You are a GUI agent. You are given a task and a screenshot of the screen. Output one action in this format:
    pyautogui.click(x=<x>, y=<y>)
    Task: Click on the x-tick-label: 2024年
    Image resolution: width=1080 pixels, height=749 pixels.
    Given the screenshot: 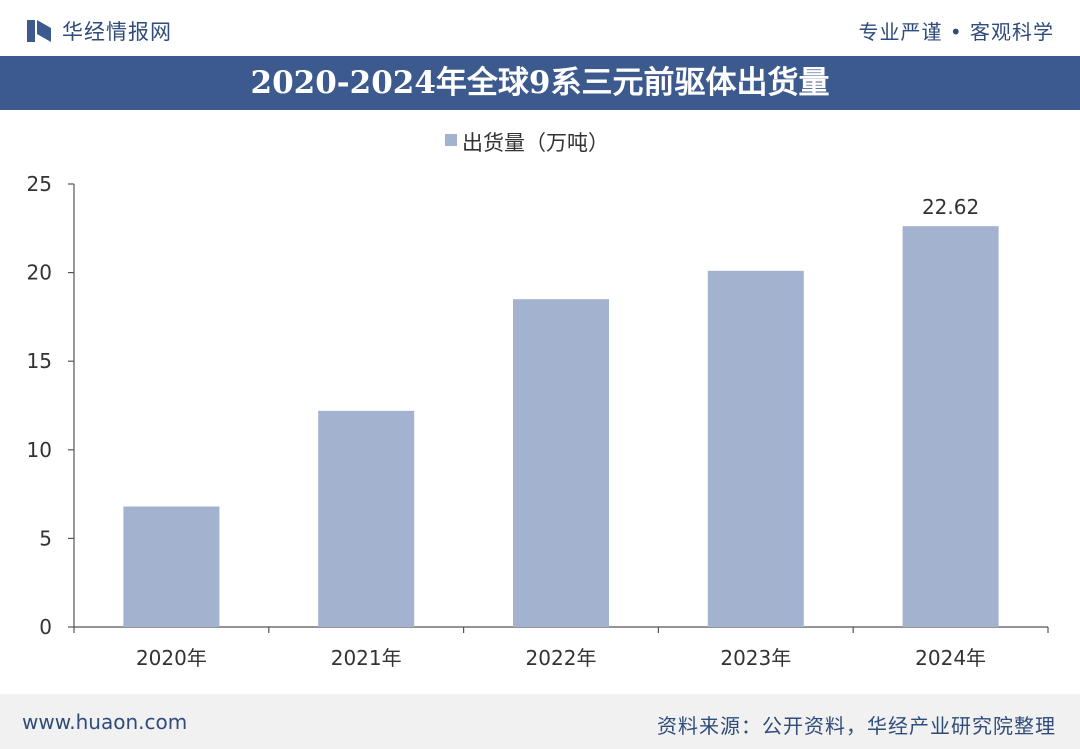 What is the action you would take?
    pyautogui.click(x=950, y=658)
    